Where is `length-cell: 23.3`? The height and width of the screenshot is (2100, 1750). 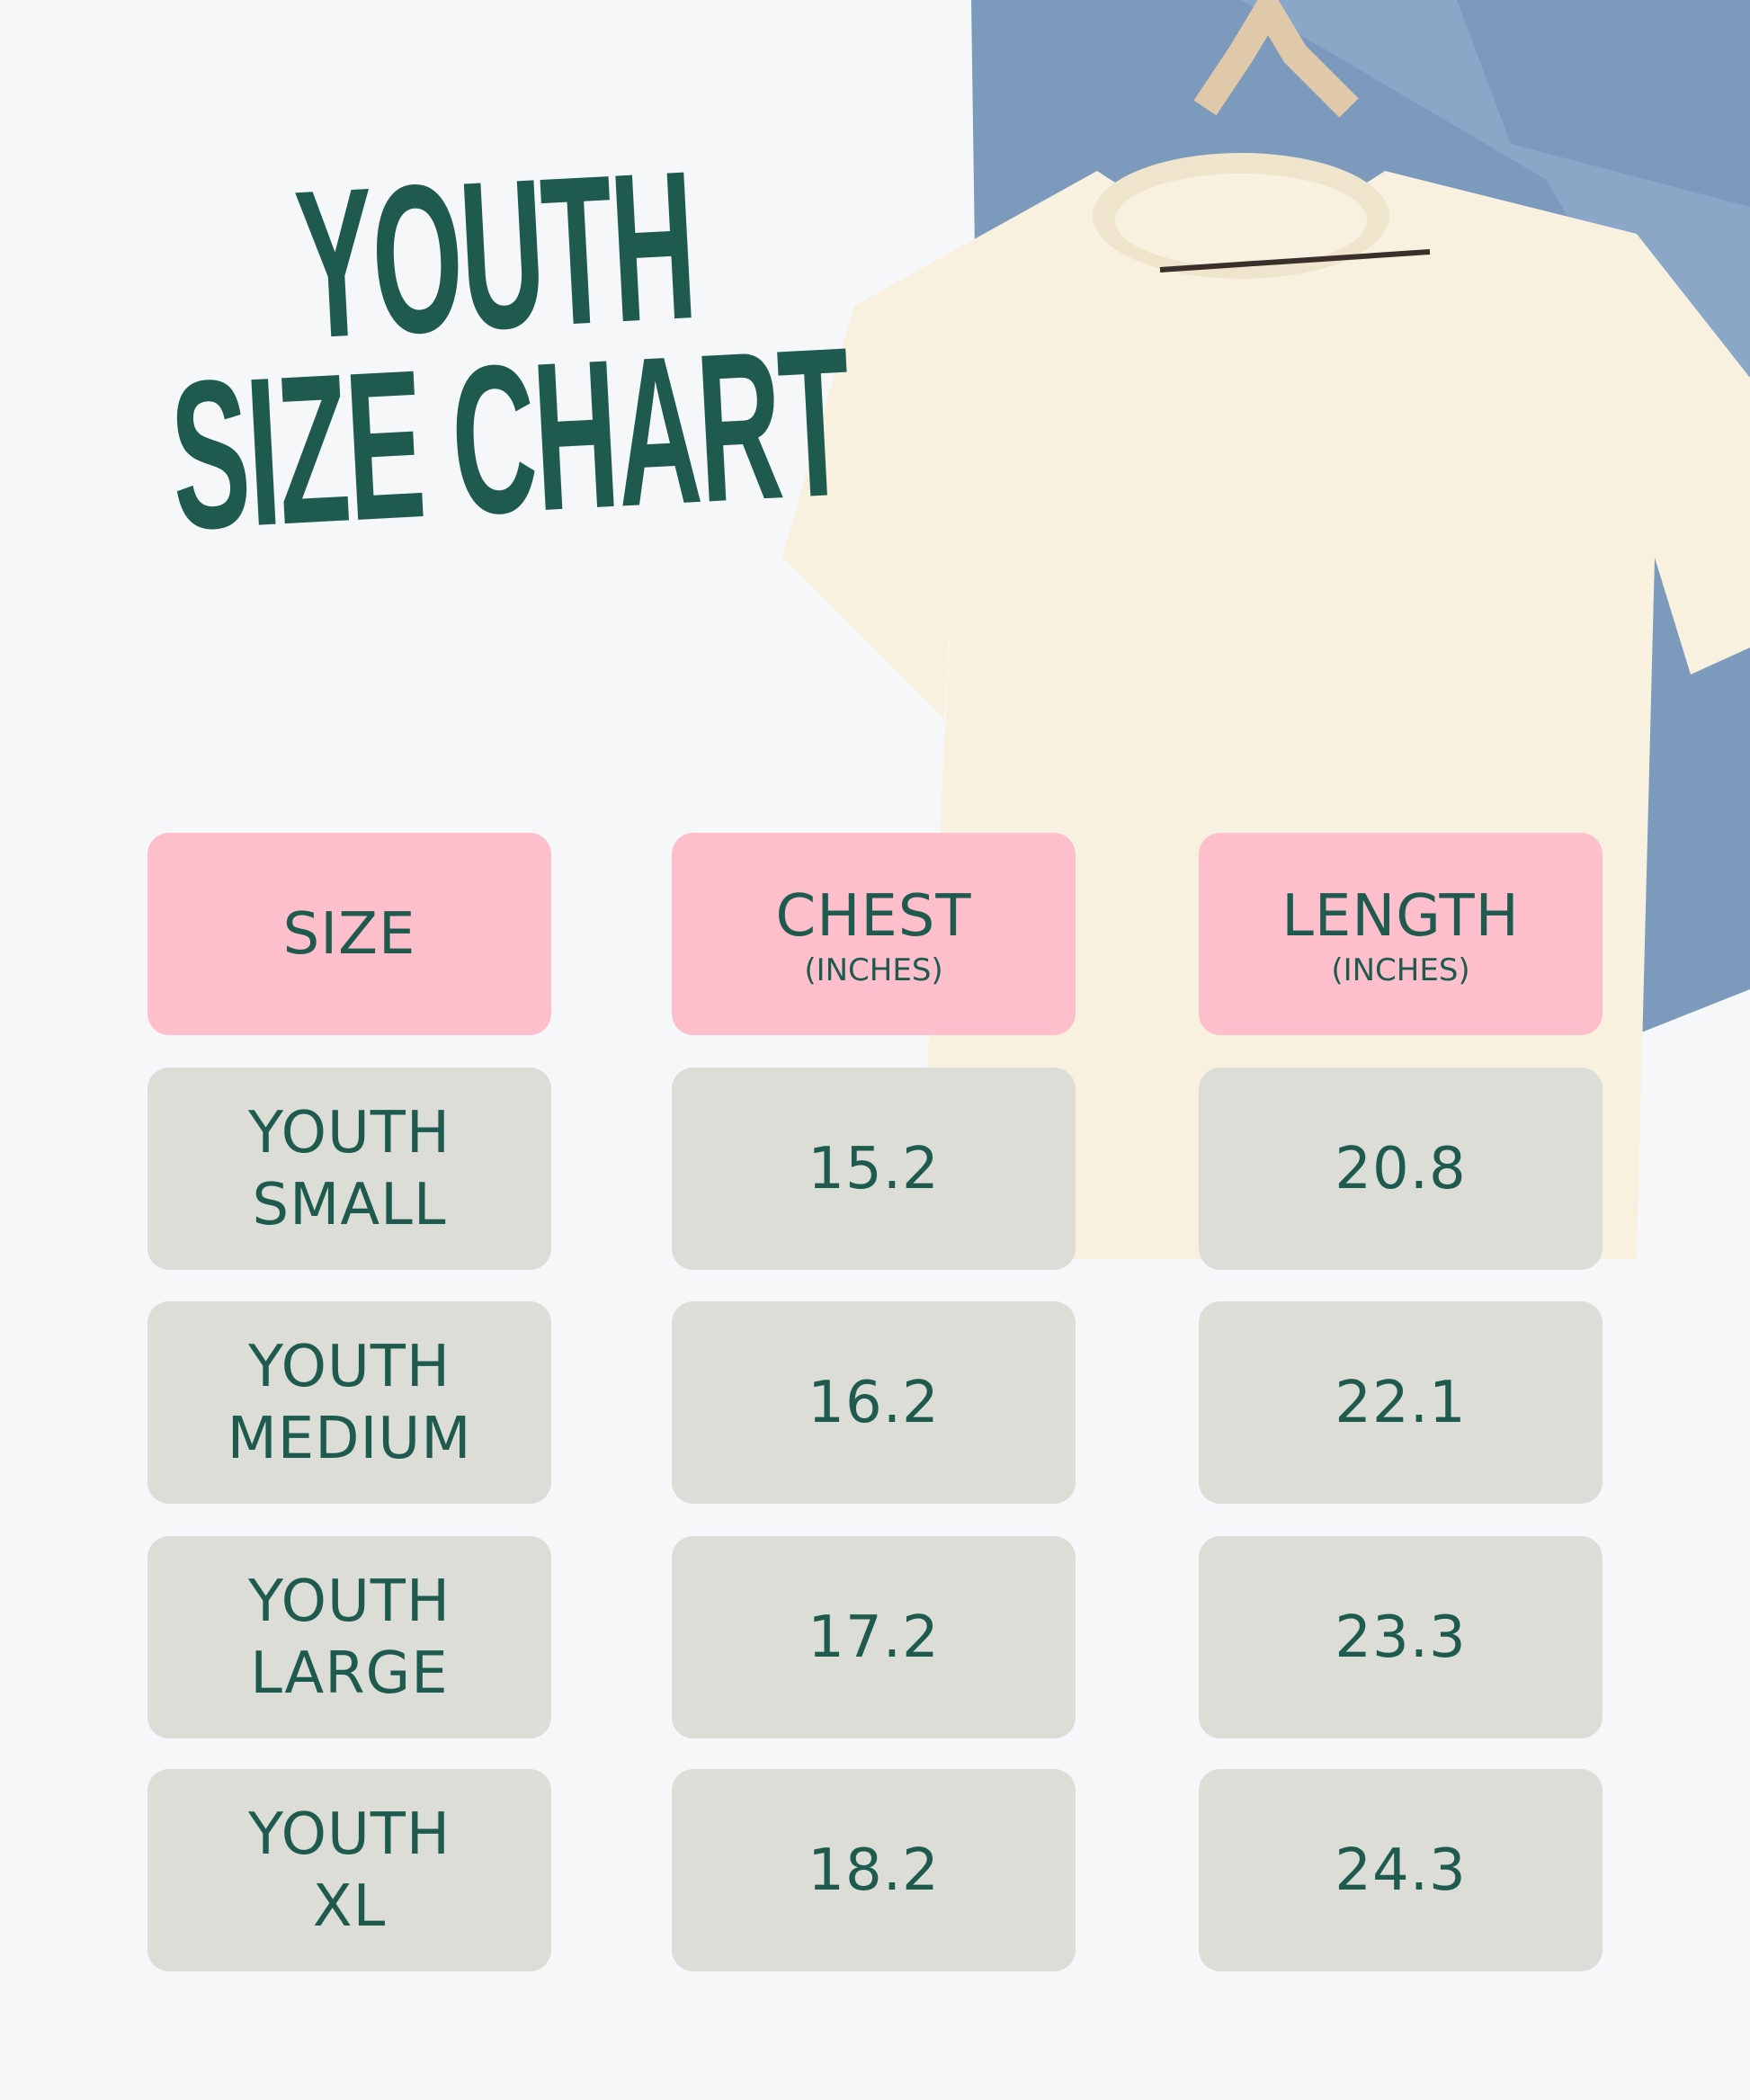 length-cell: 23.3 is located at coordinates (1401, 1637).